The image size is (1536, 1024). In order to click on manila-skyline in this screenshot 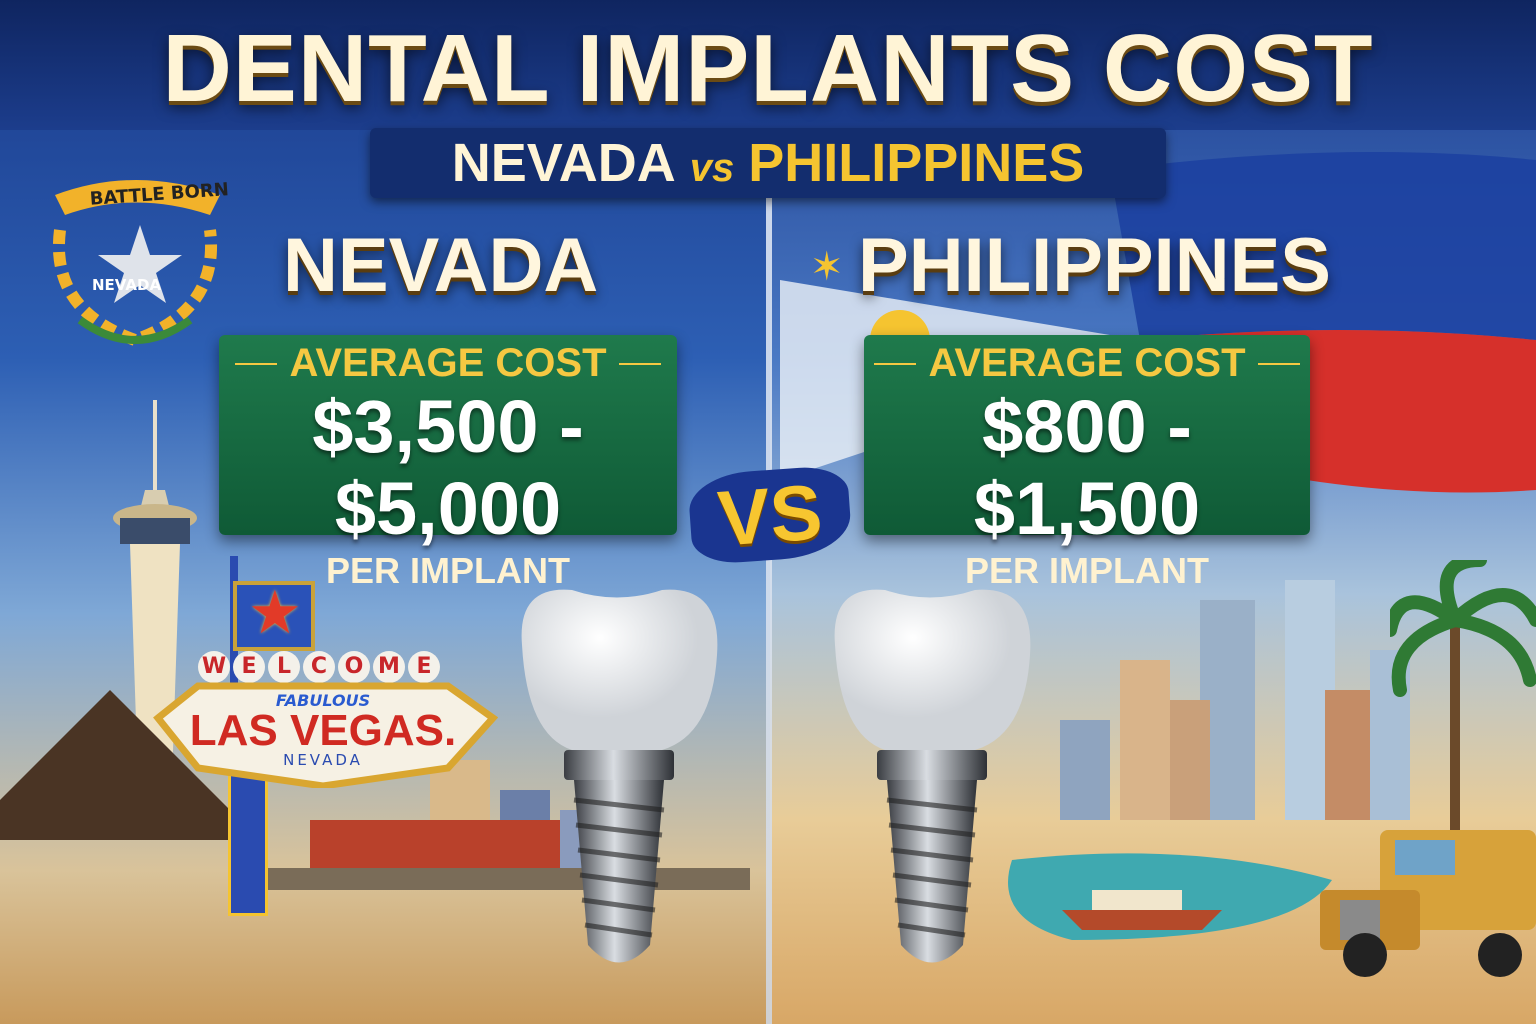, I will do `click(1235, 700)`.